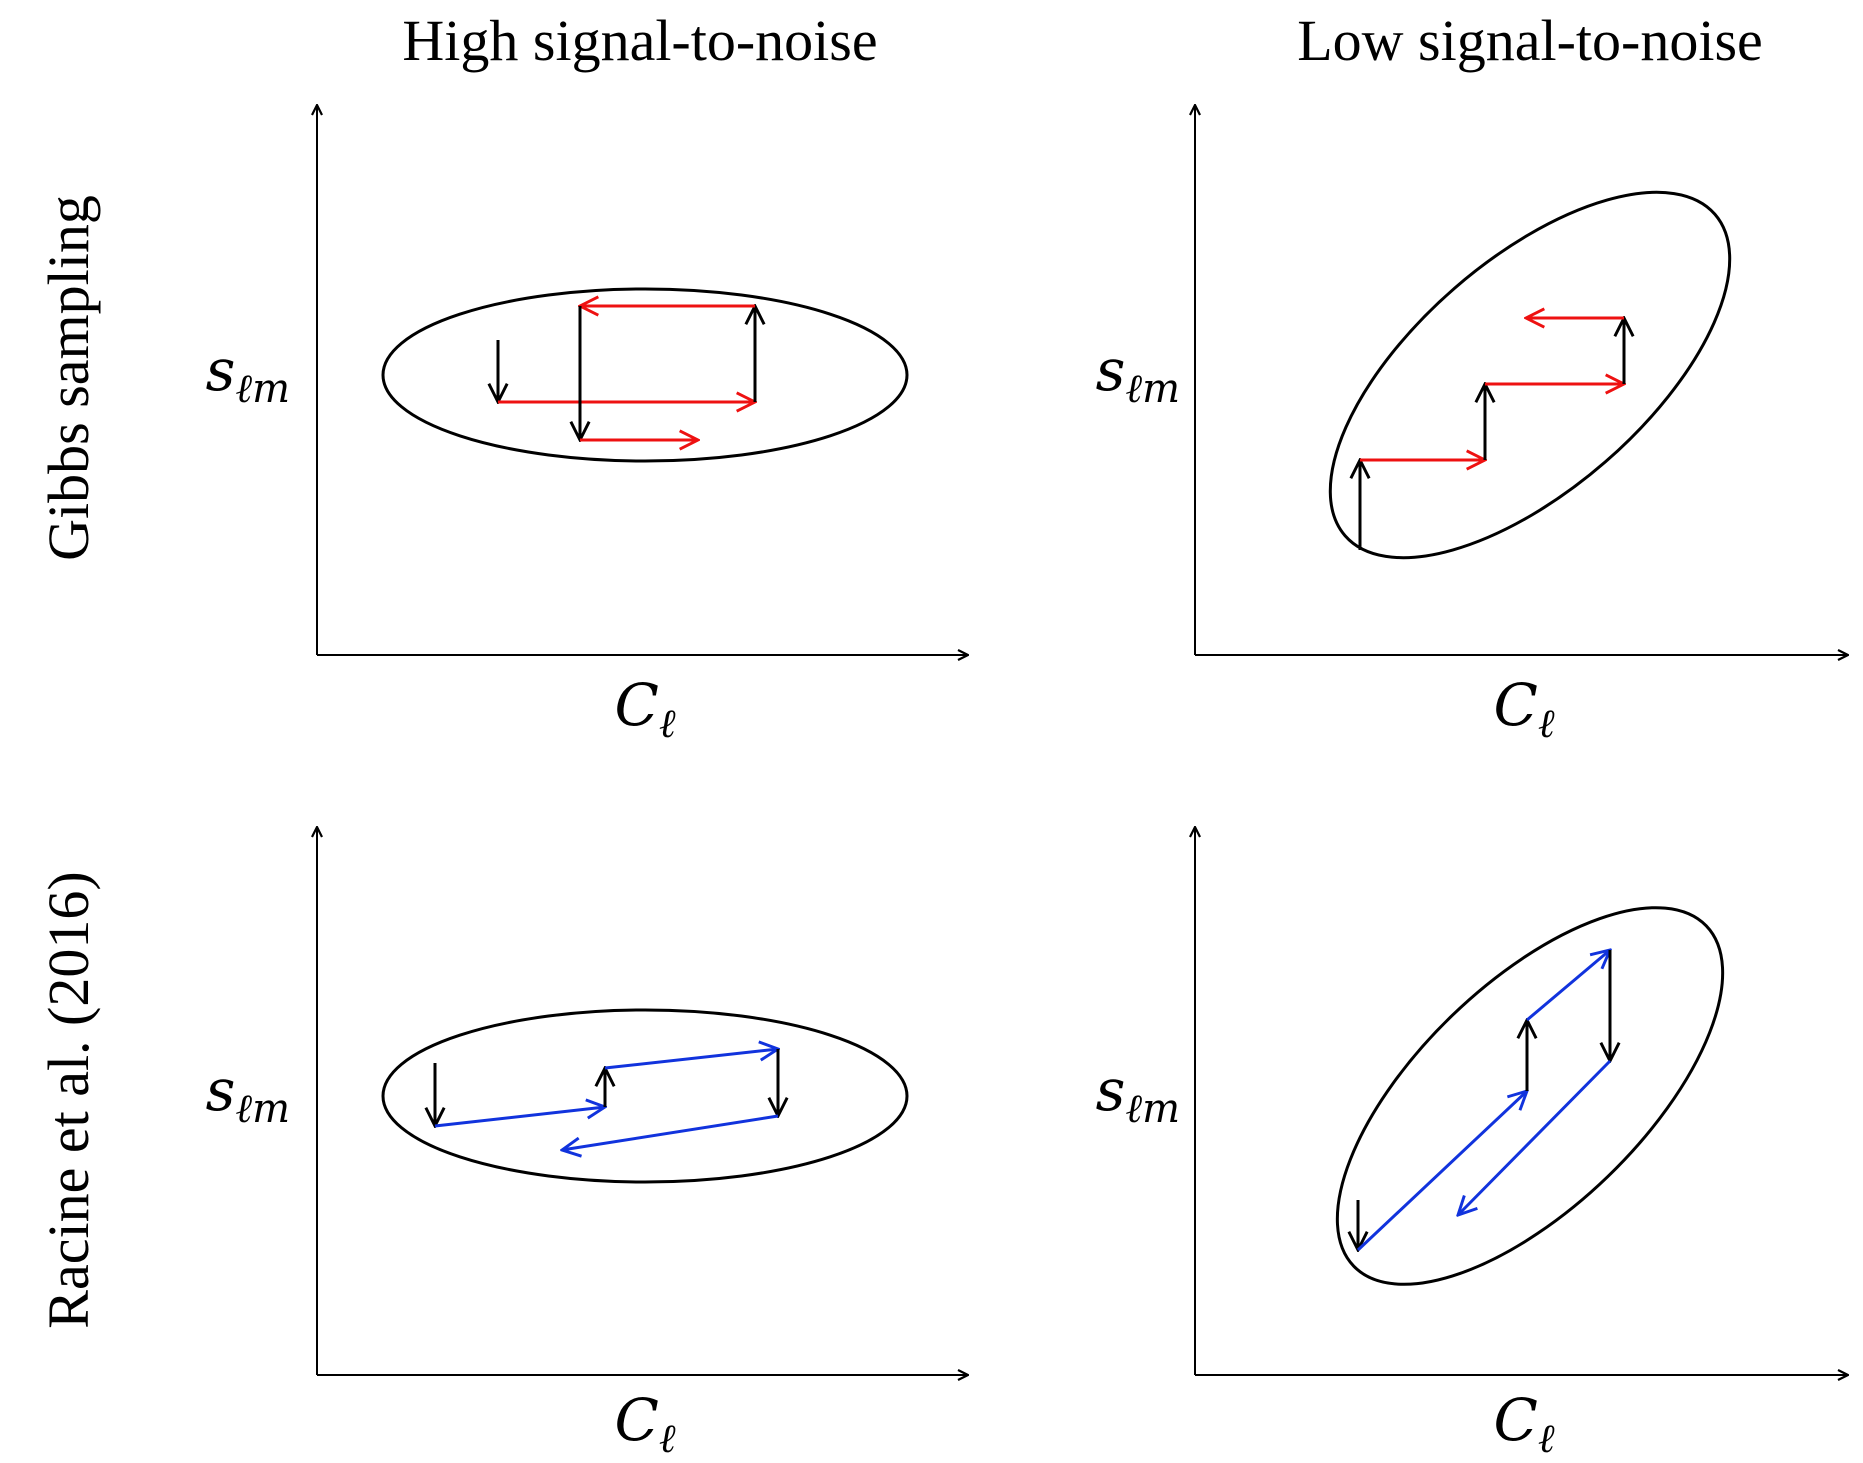 The width and height of the screenshot is (1863, 1463). What do you see at coordinates (68, 1099) in the screenshot?
I see `row-title-racine: Racine et al. (2016)` at bounding box center [68, 1099].